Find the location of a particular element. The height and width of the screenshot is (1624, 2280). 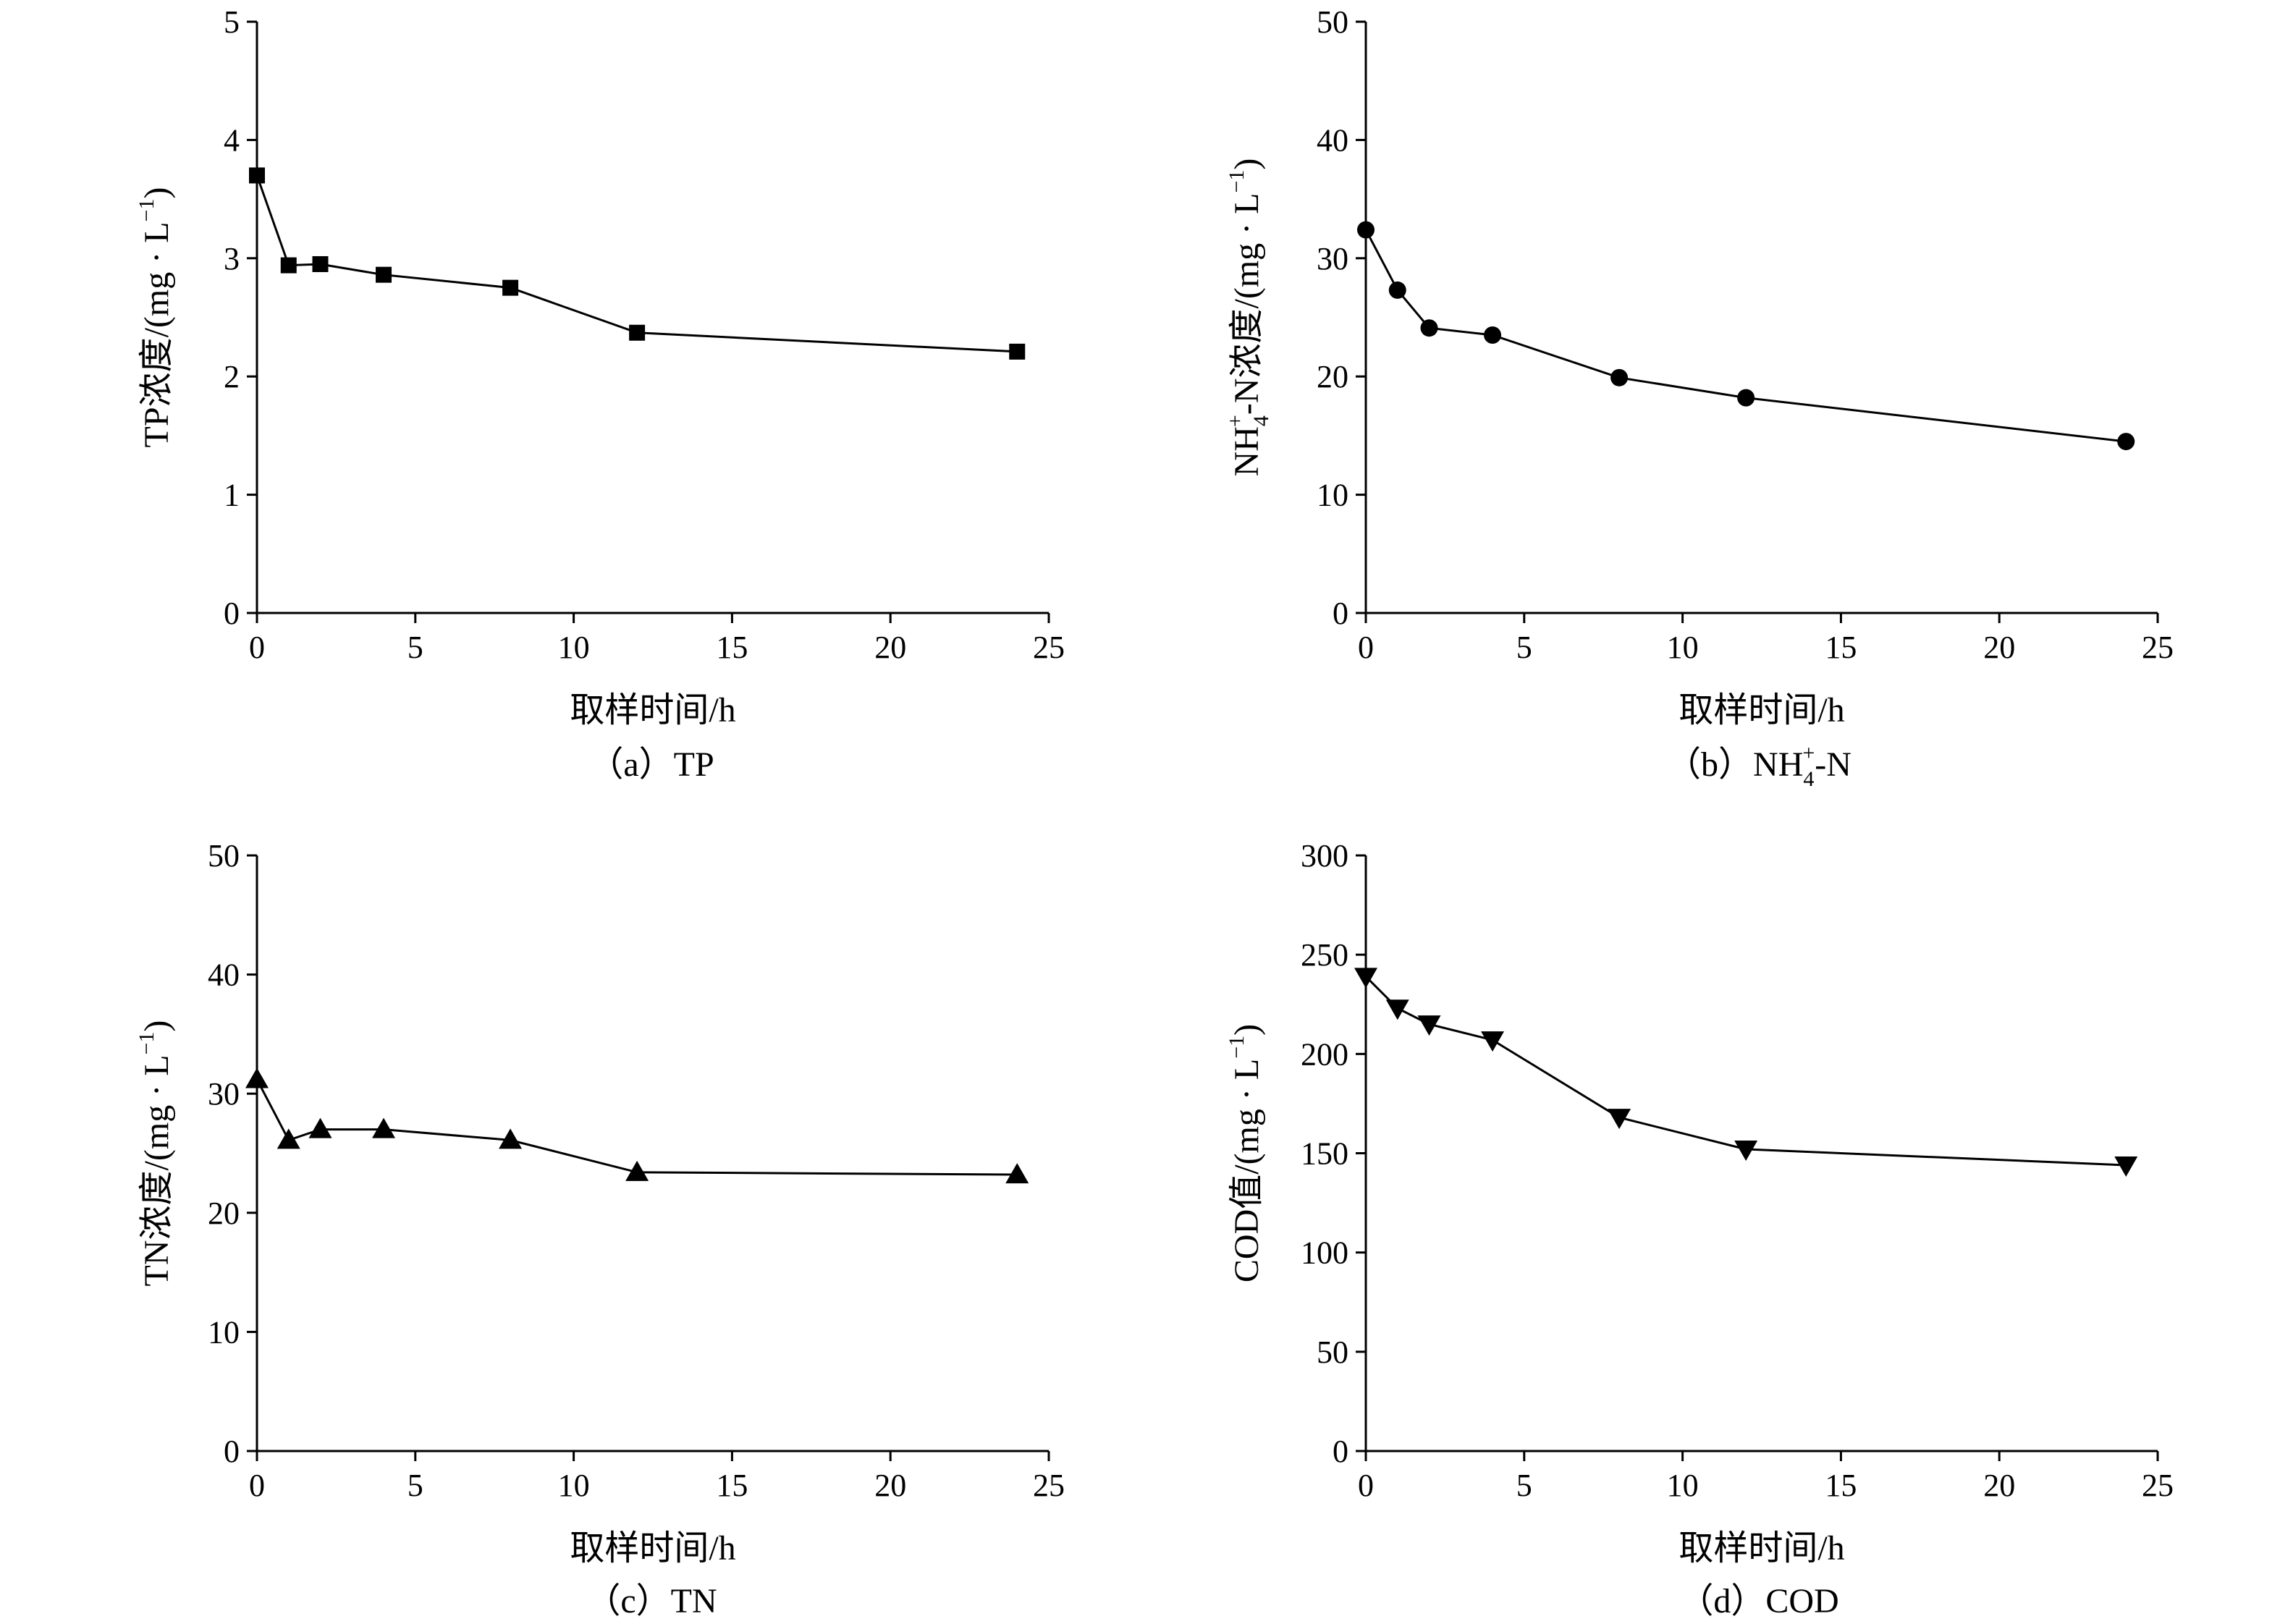

y-axis-label: NH4+-N浓度/(mg · L−1) is located at coordinates (1248, 317).